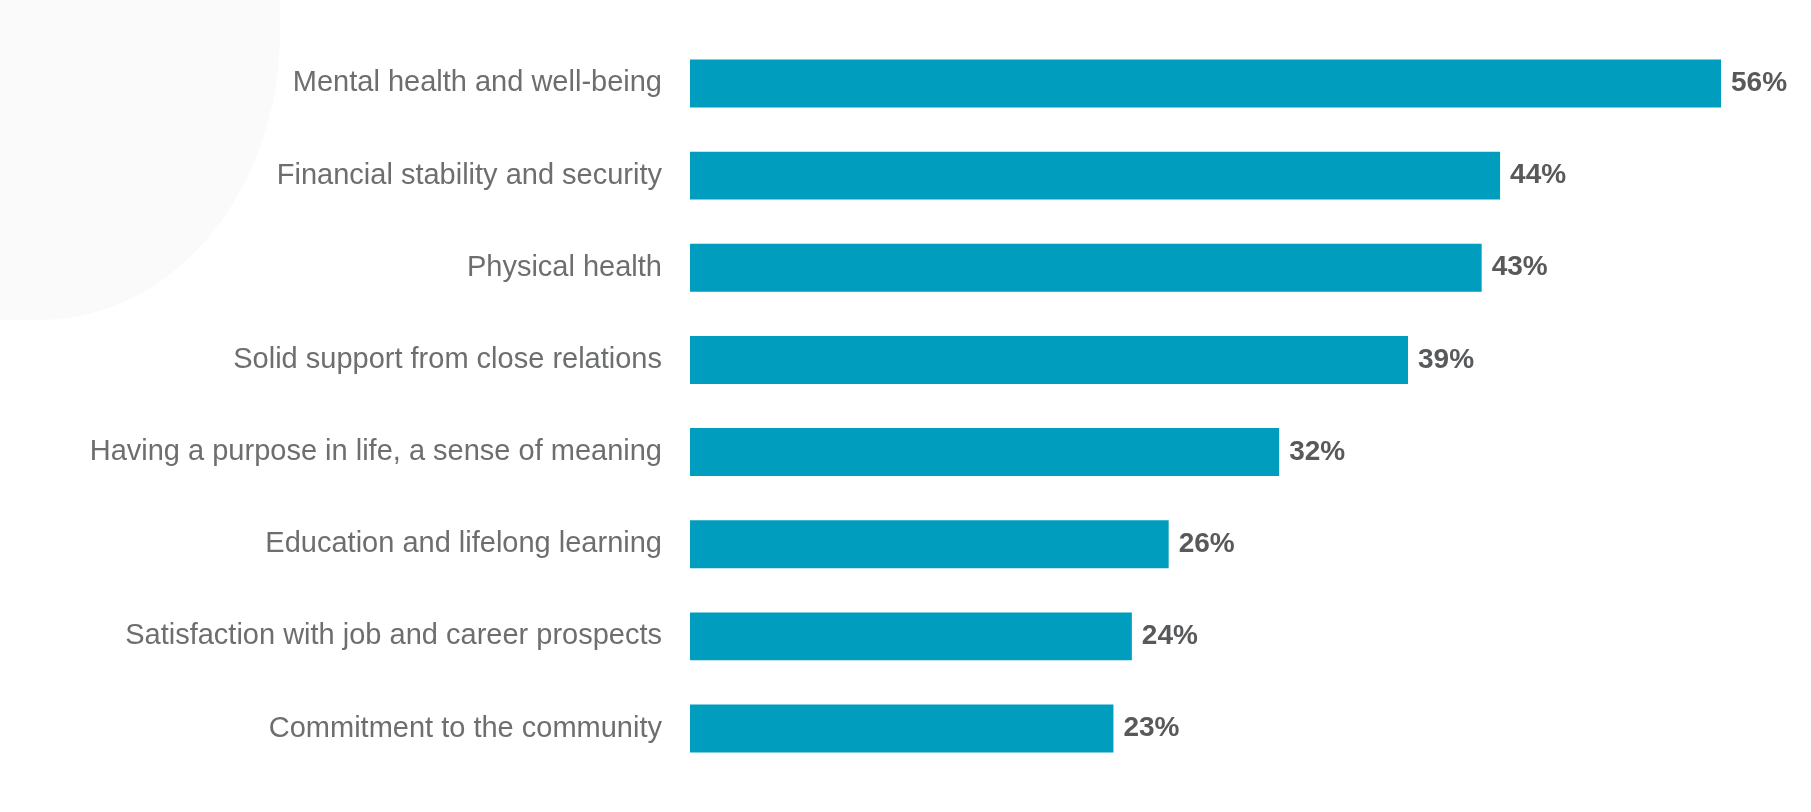 The image size is (1811, 812). I want to click on data-label: 56%, so click(1759, 82).